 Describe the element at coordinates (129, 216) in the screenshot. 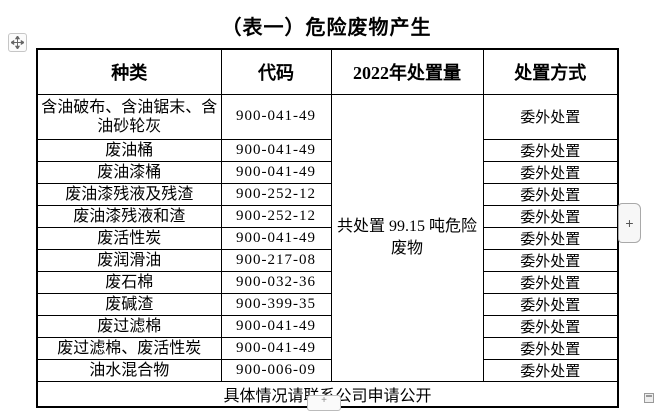

I see `type-cell: 废油漆残液和渣` at that location.